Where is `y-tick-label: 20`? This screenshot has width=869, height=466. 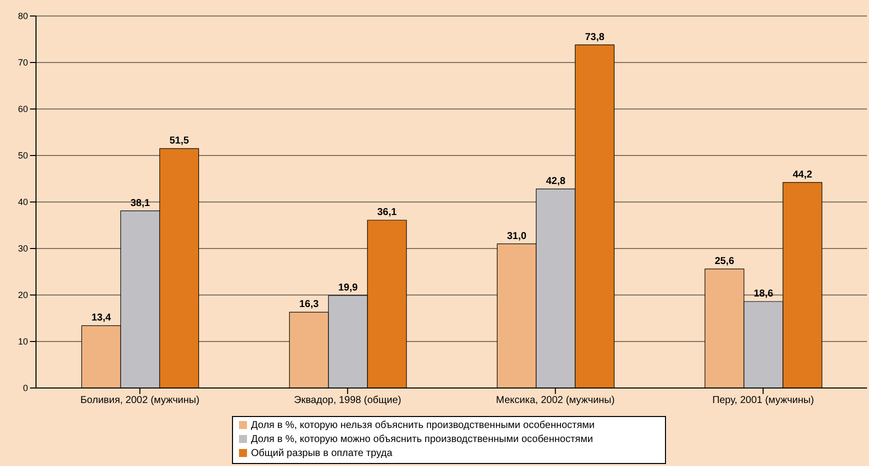 y-tick-label: 20 is located at coordinates (23, 295).